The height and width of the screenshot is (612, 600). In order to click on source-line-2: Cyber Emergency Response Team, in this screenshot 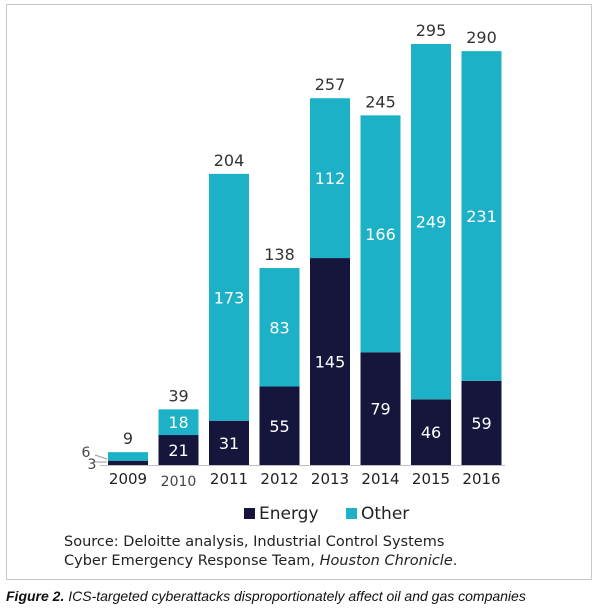, I will do `click(192, 561)`.